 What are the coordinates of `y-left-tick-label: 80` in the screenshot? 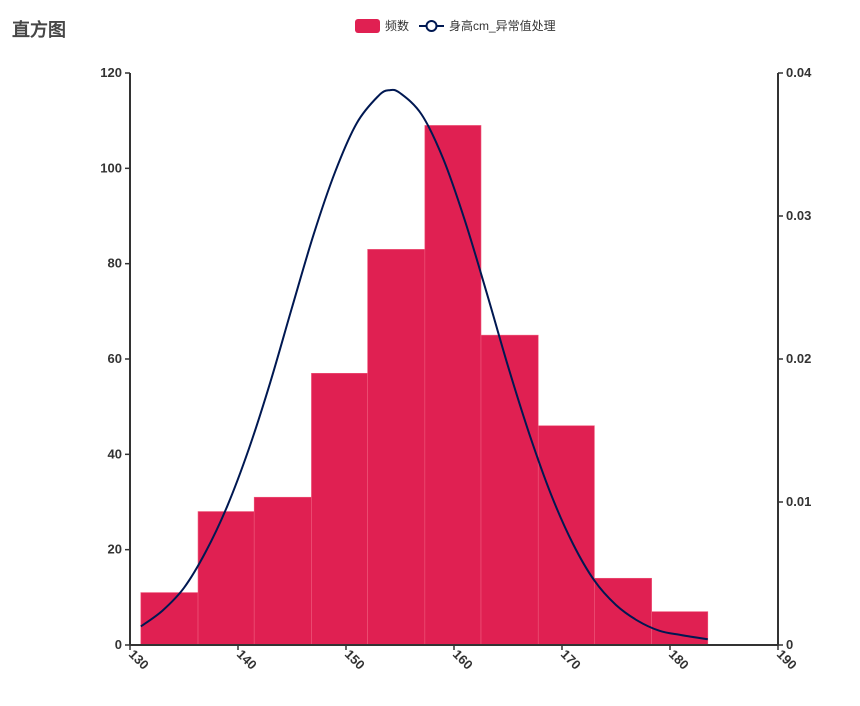 It's located at (115, 263).